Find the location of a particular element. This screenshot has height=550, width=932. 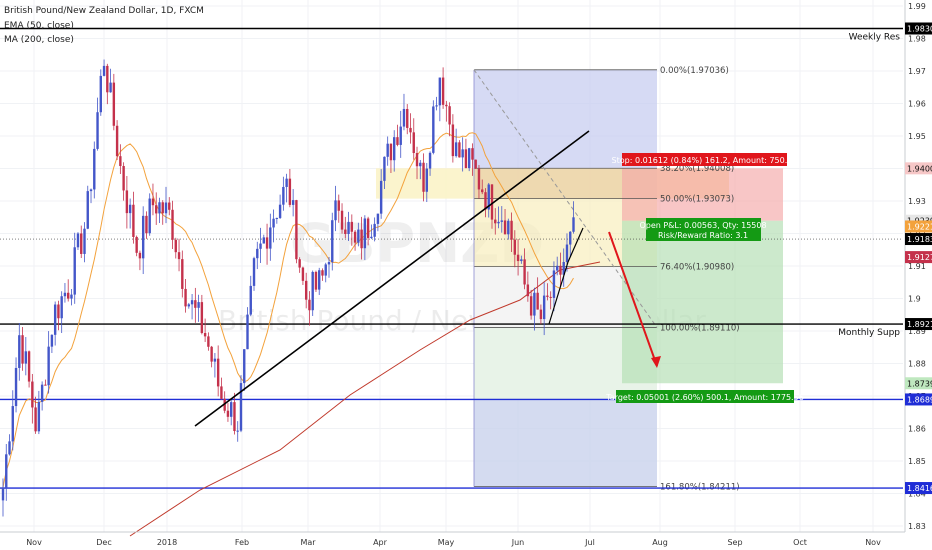

fib-label: 100.00%(1.89110) is located at coordinates (700, 328).